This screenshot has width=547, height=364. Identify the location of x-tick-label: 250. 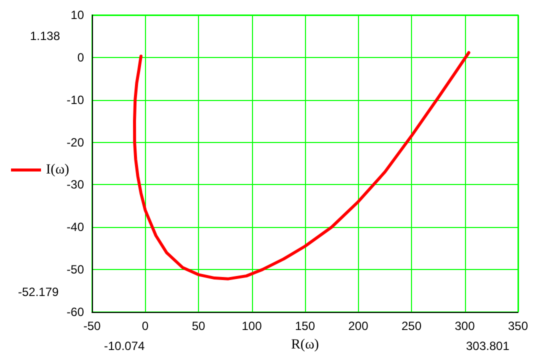
(411, 326).